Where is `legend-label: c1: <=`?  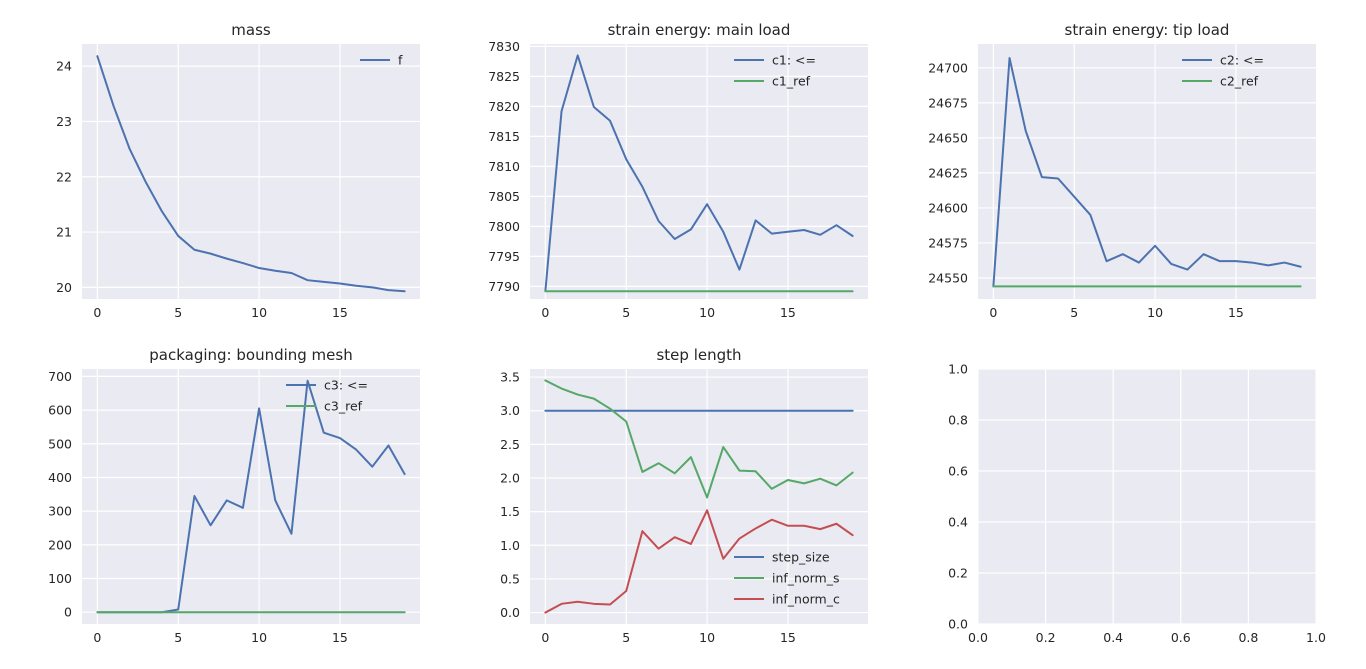
legend-label: c1: <= is located at coordinates (794, 60).